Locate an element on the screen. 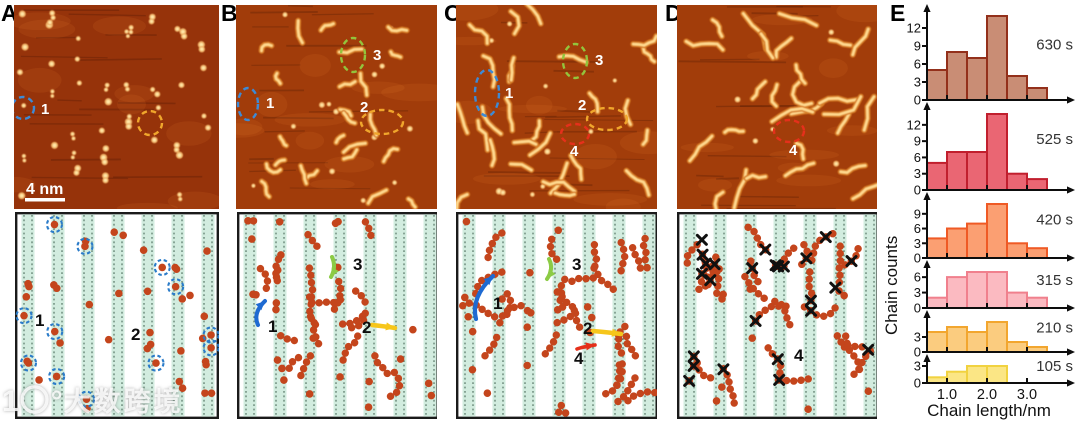 This screenshot has height=423, width=1080. histogram-315s: 036 315 s is located at coordinates (994, 288).